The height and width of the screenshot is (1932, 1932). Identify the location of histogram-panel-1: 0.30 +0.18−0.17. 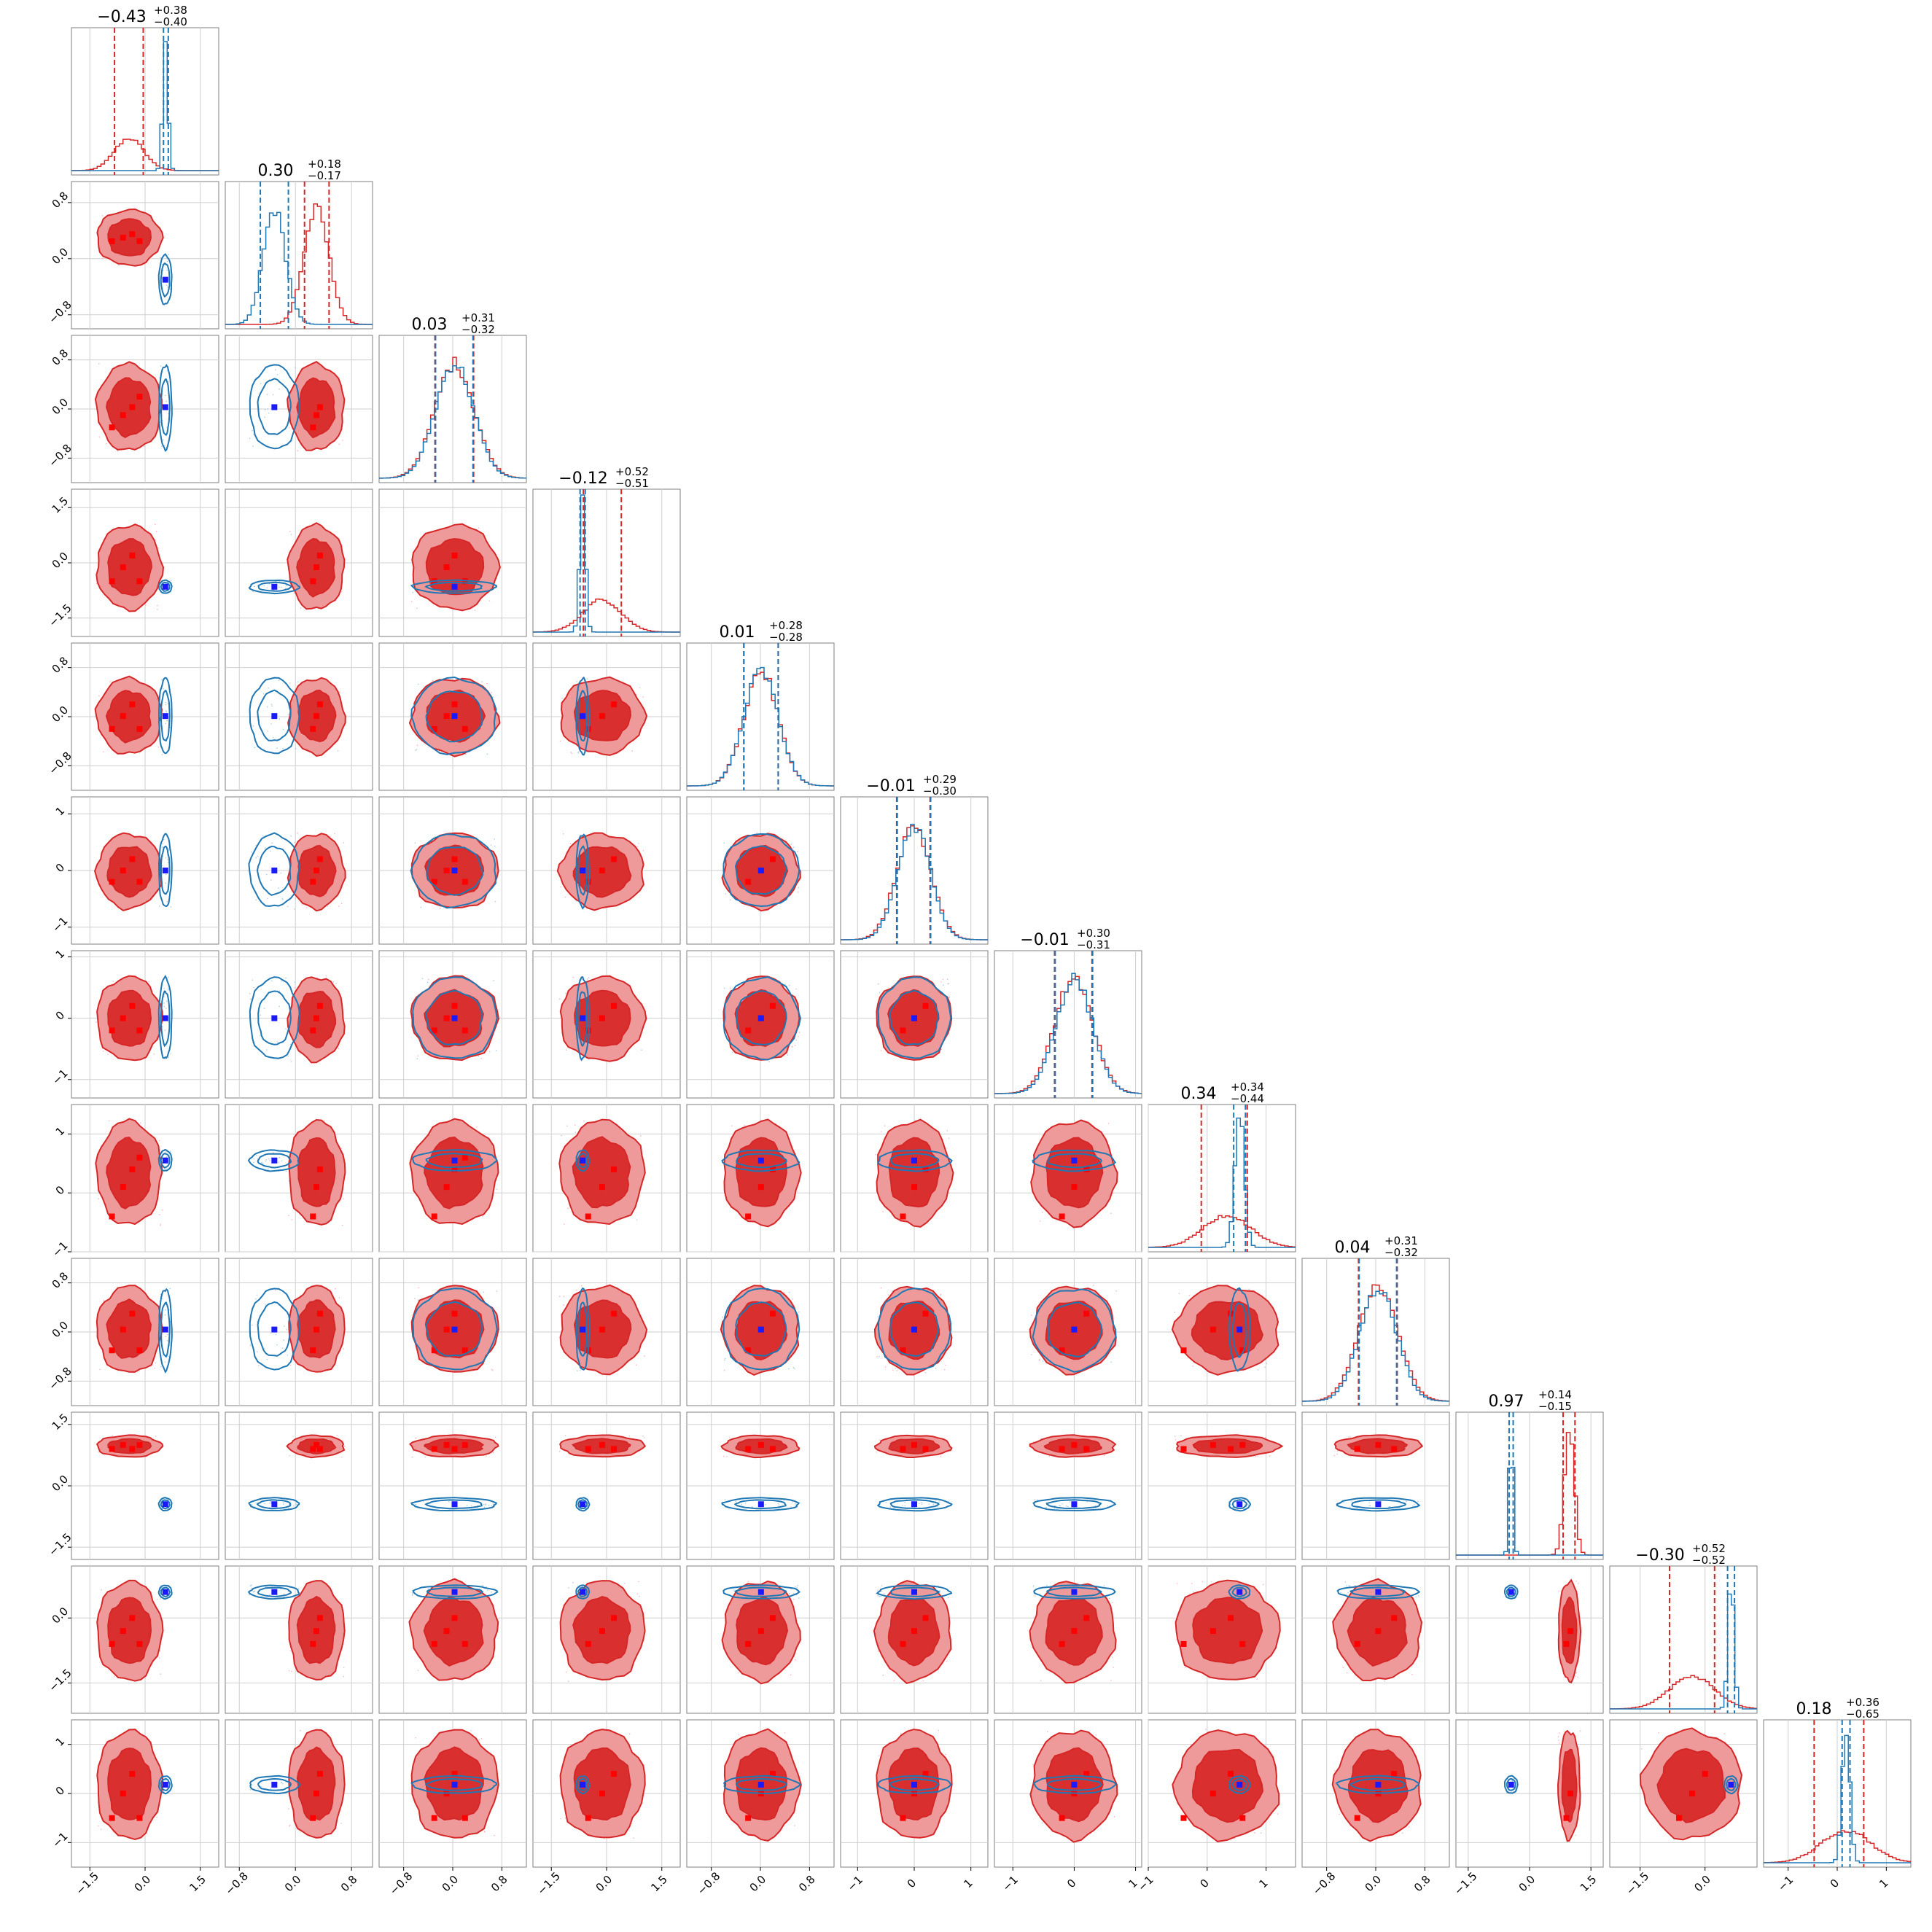
(299, 243).